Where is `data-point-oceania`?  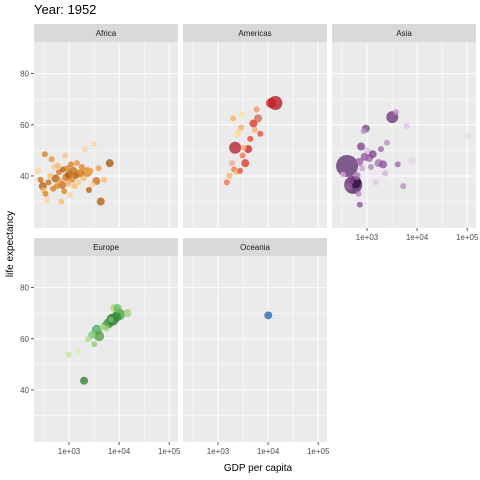
data-point-oceania is located at coordinates (269, 314).